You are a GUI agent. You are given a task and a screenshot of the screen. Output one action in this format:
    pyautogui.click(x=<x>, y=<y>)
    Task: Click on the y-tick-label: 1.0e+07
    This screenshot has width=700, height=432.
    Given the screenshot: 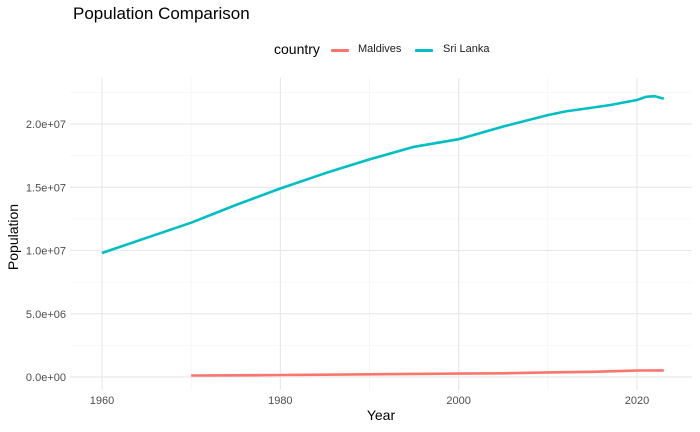 What is the action you would take?
    pyautogui.click(x=46, y=252)
    